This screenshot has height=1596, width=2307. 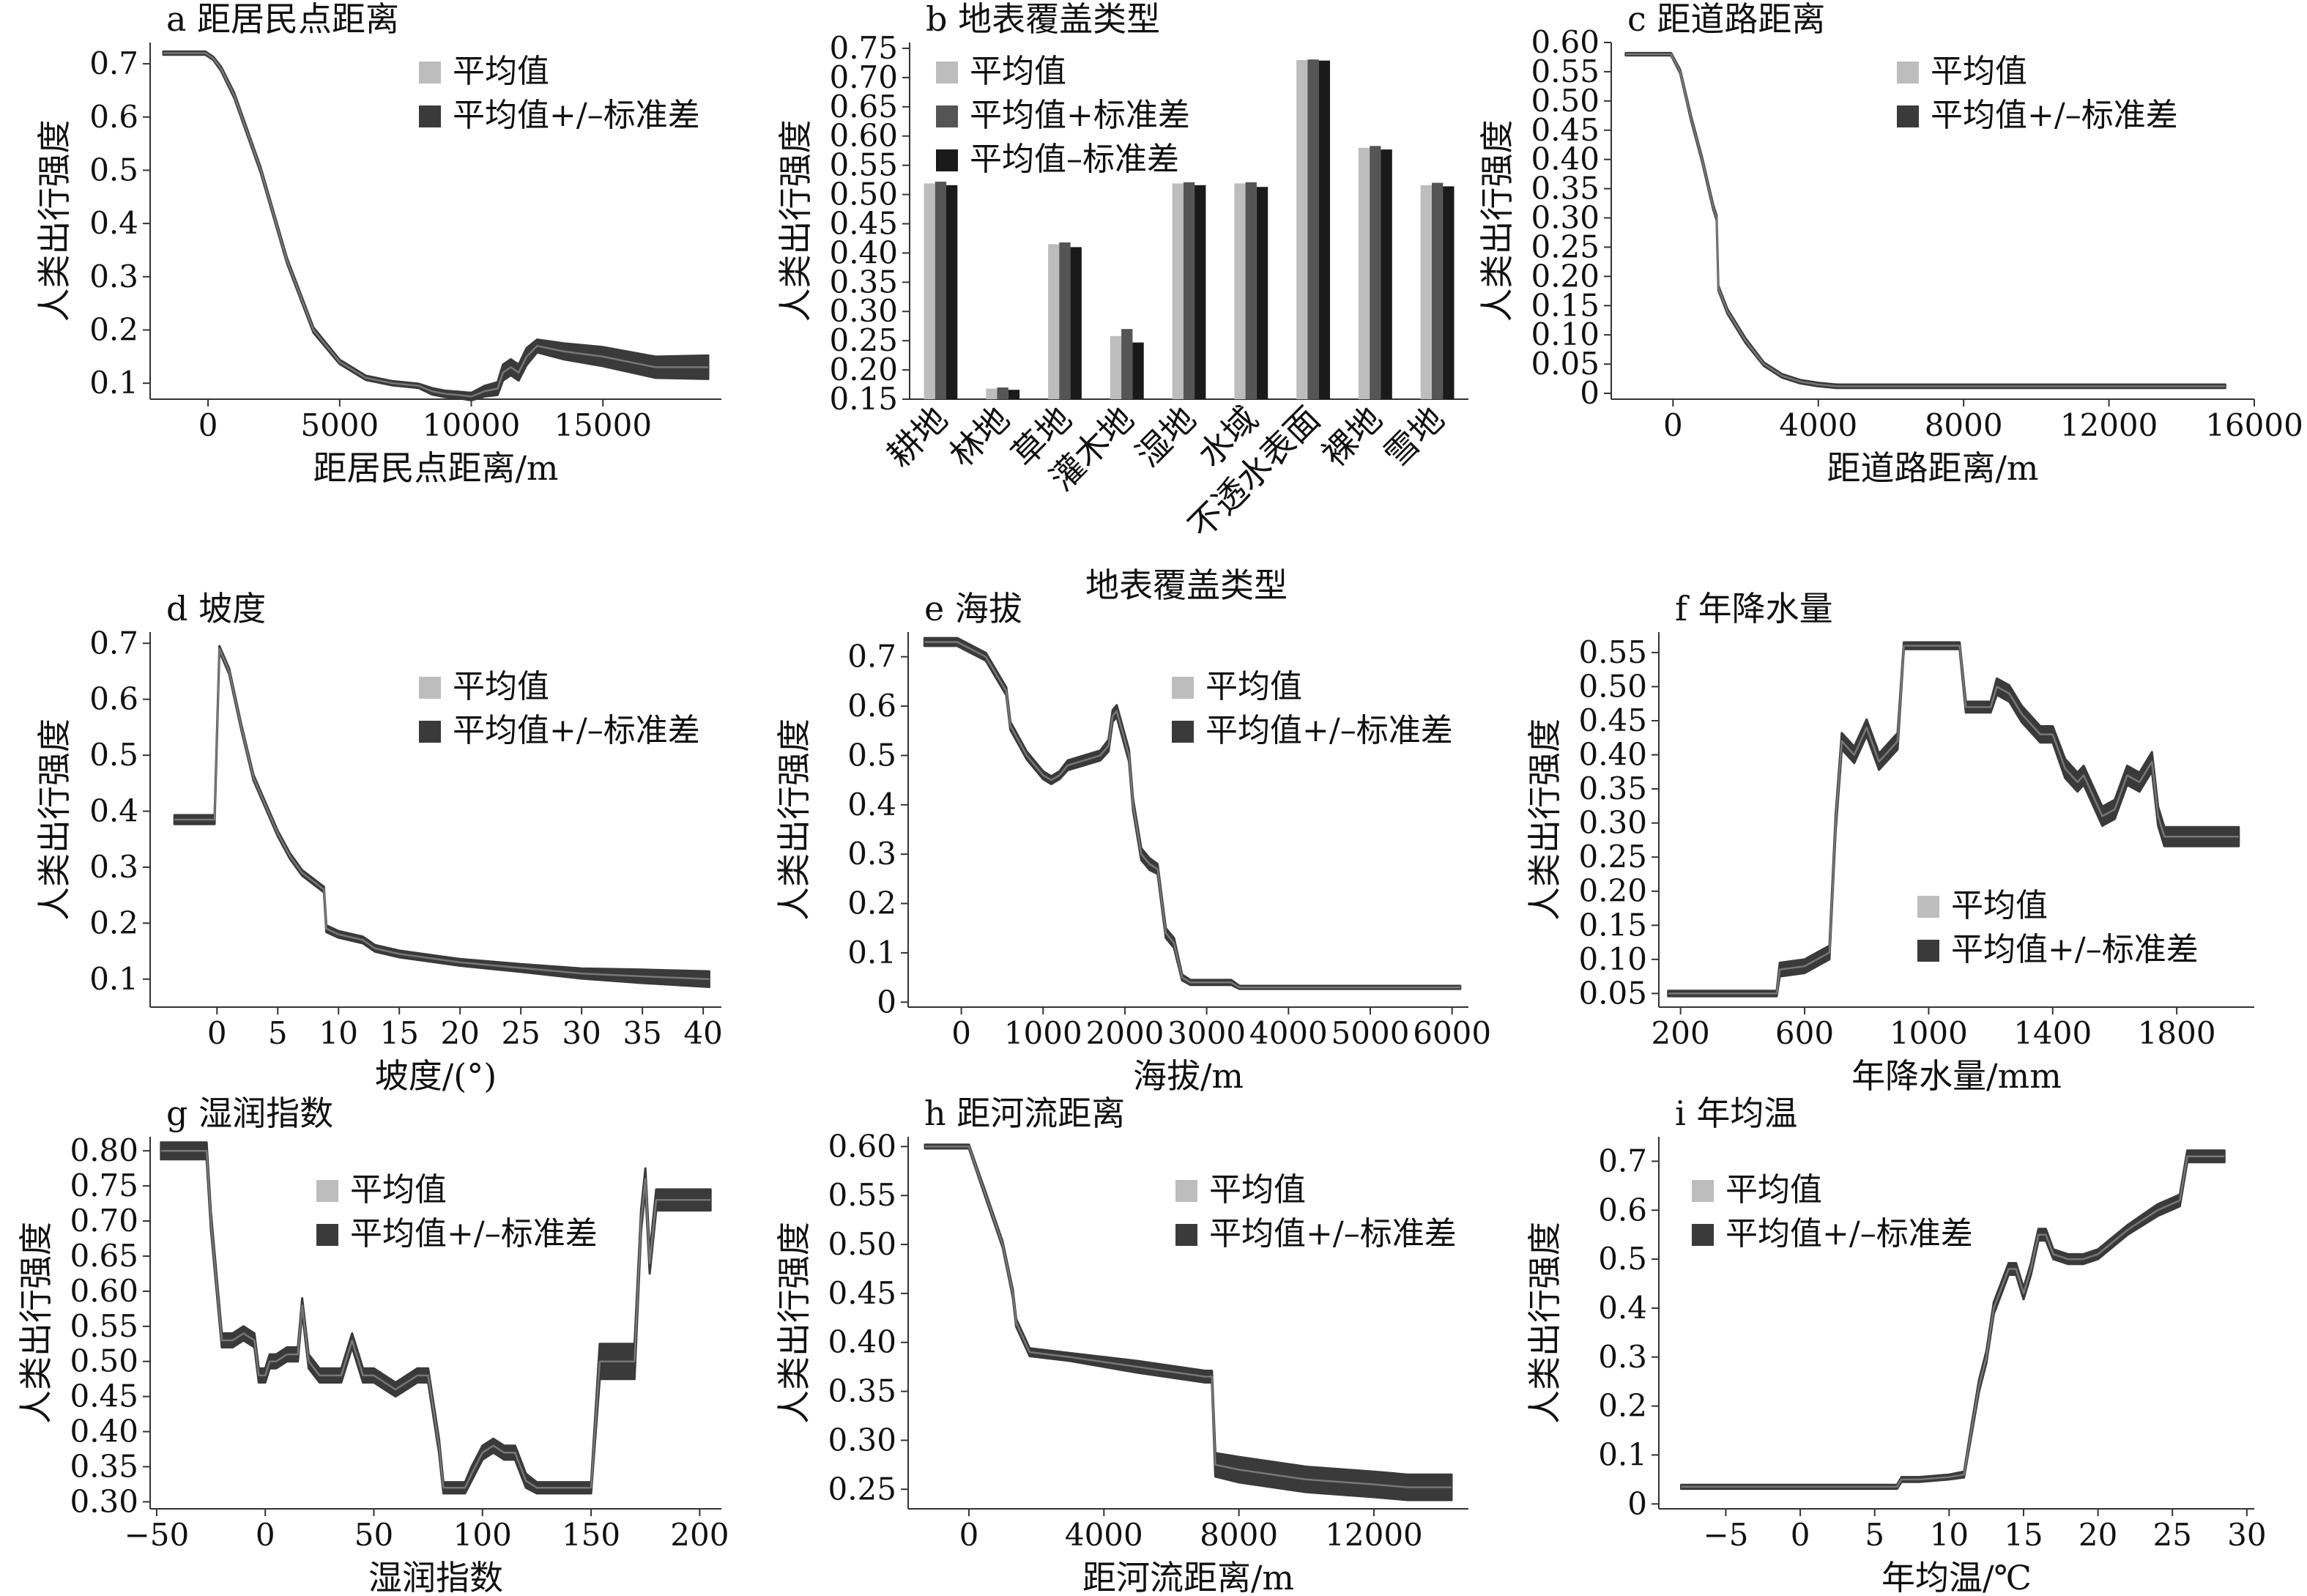 What do you see at coordinates (2075, 949) in the screenshot?
I see `legend-label-f-1: 平均值+/–标准差` at bounding box center [2075, 949].